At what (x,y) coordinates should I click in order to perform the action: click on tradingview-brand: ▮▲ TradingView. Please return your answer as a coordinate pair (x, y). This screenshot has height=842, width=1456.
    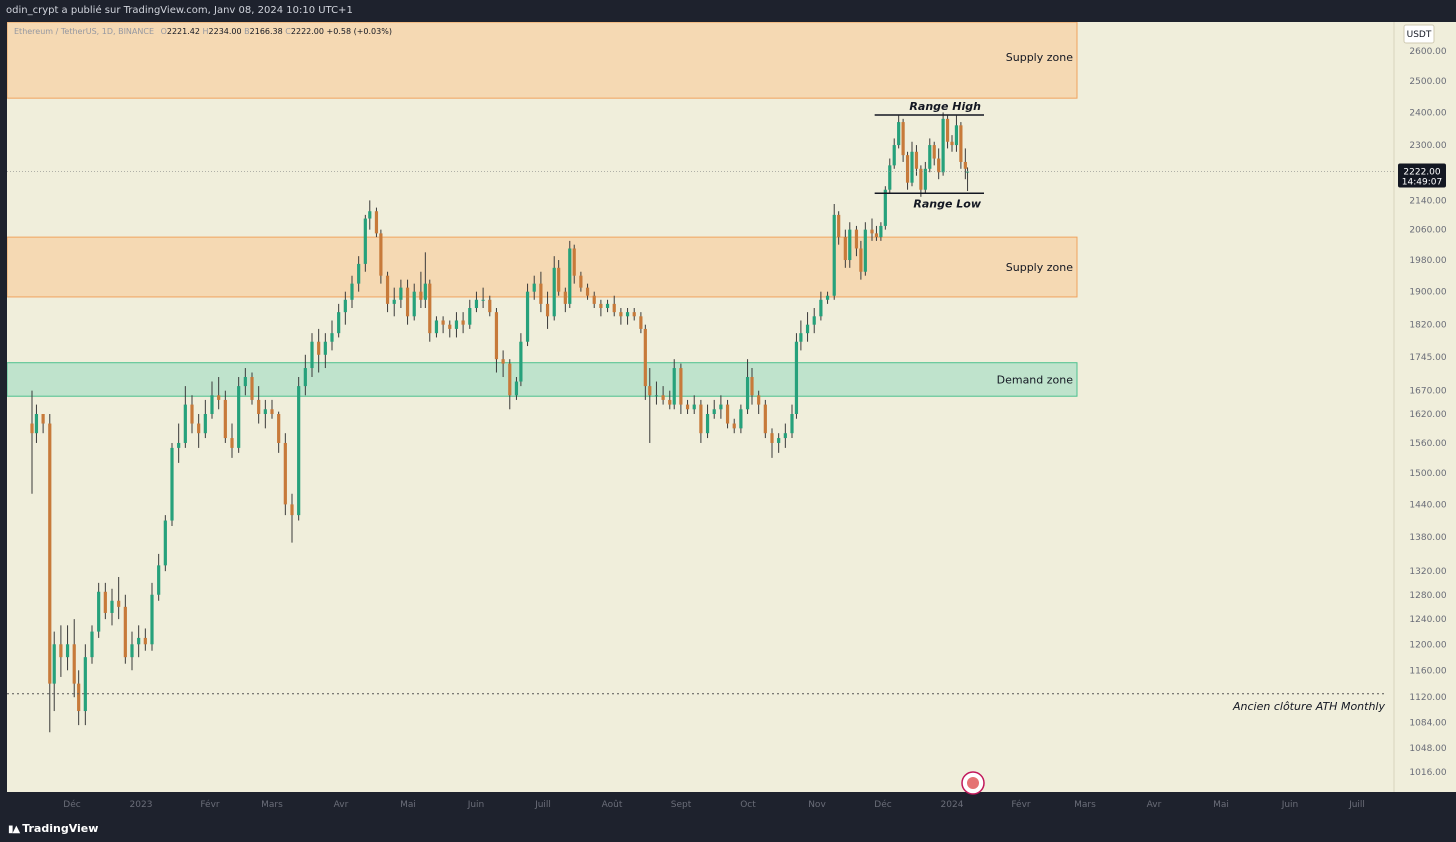
    Looking at the image, I should click on (53, 828).